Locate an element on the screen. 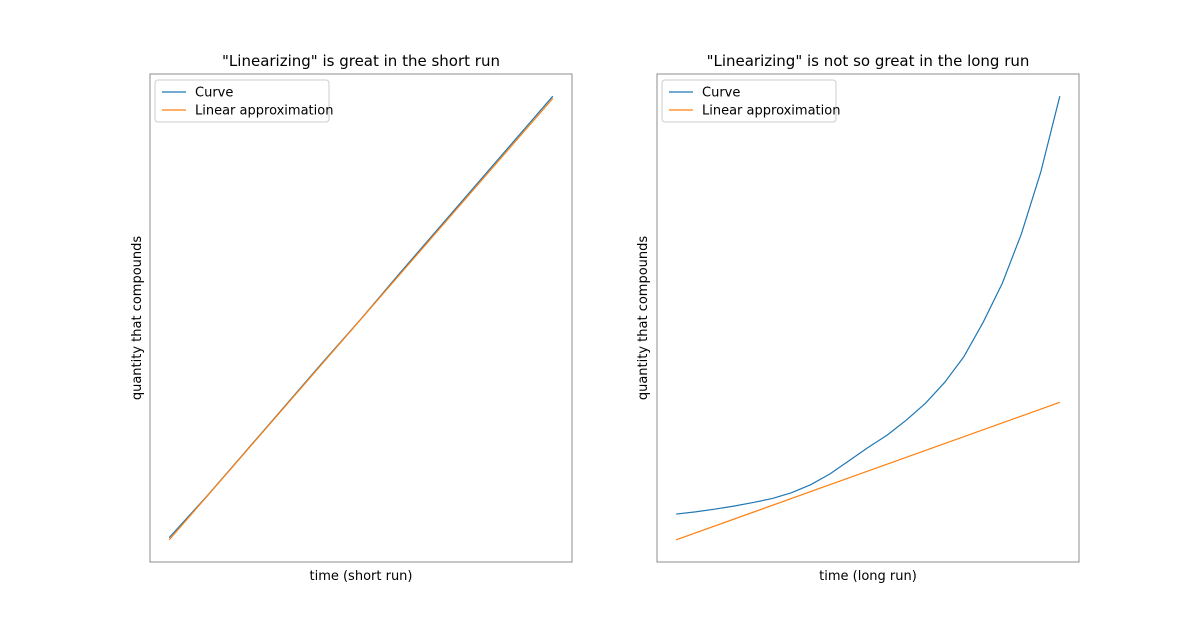 Image resolution: width=1200 pixels, height=632 pixels. x-axis-label: time (long run) is located at coordinates (868, 576).